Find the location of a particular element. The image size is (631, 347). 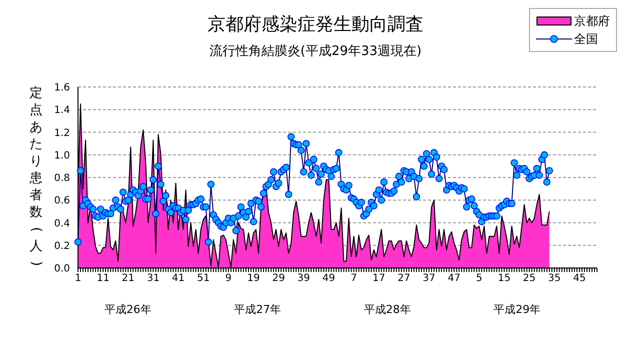

text: 平成26年 is located at coordinates (128, 309).